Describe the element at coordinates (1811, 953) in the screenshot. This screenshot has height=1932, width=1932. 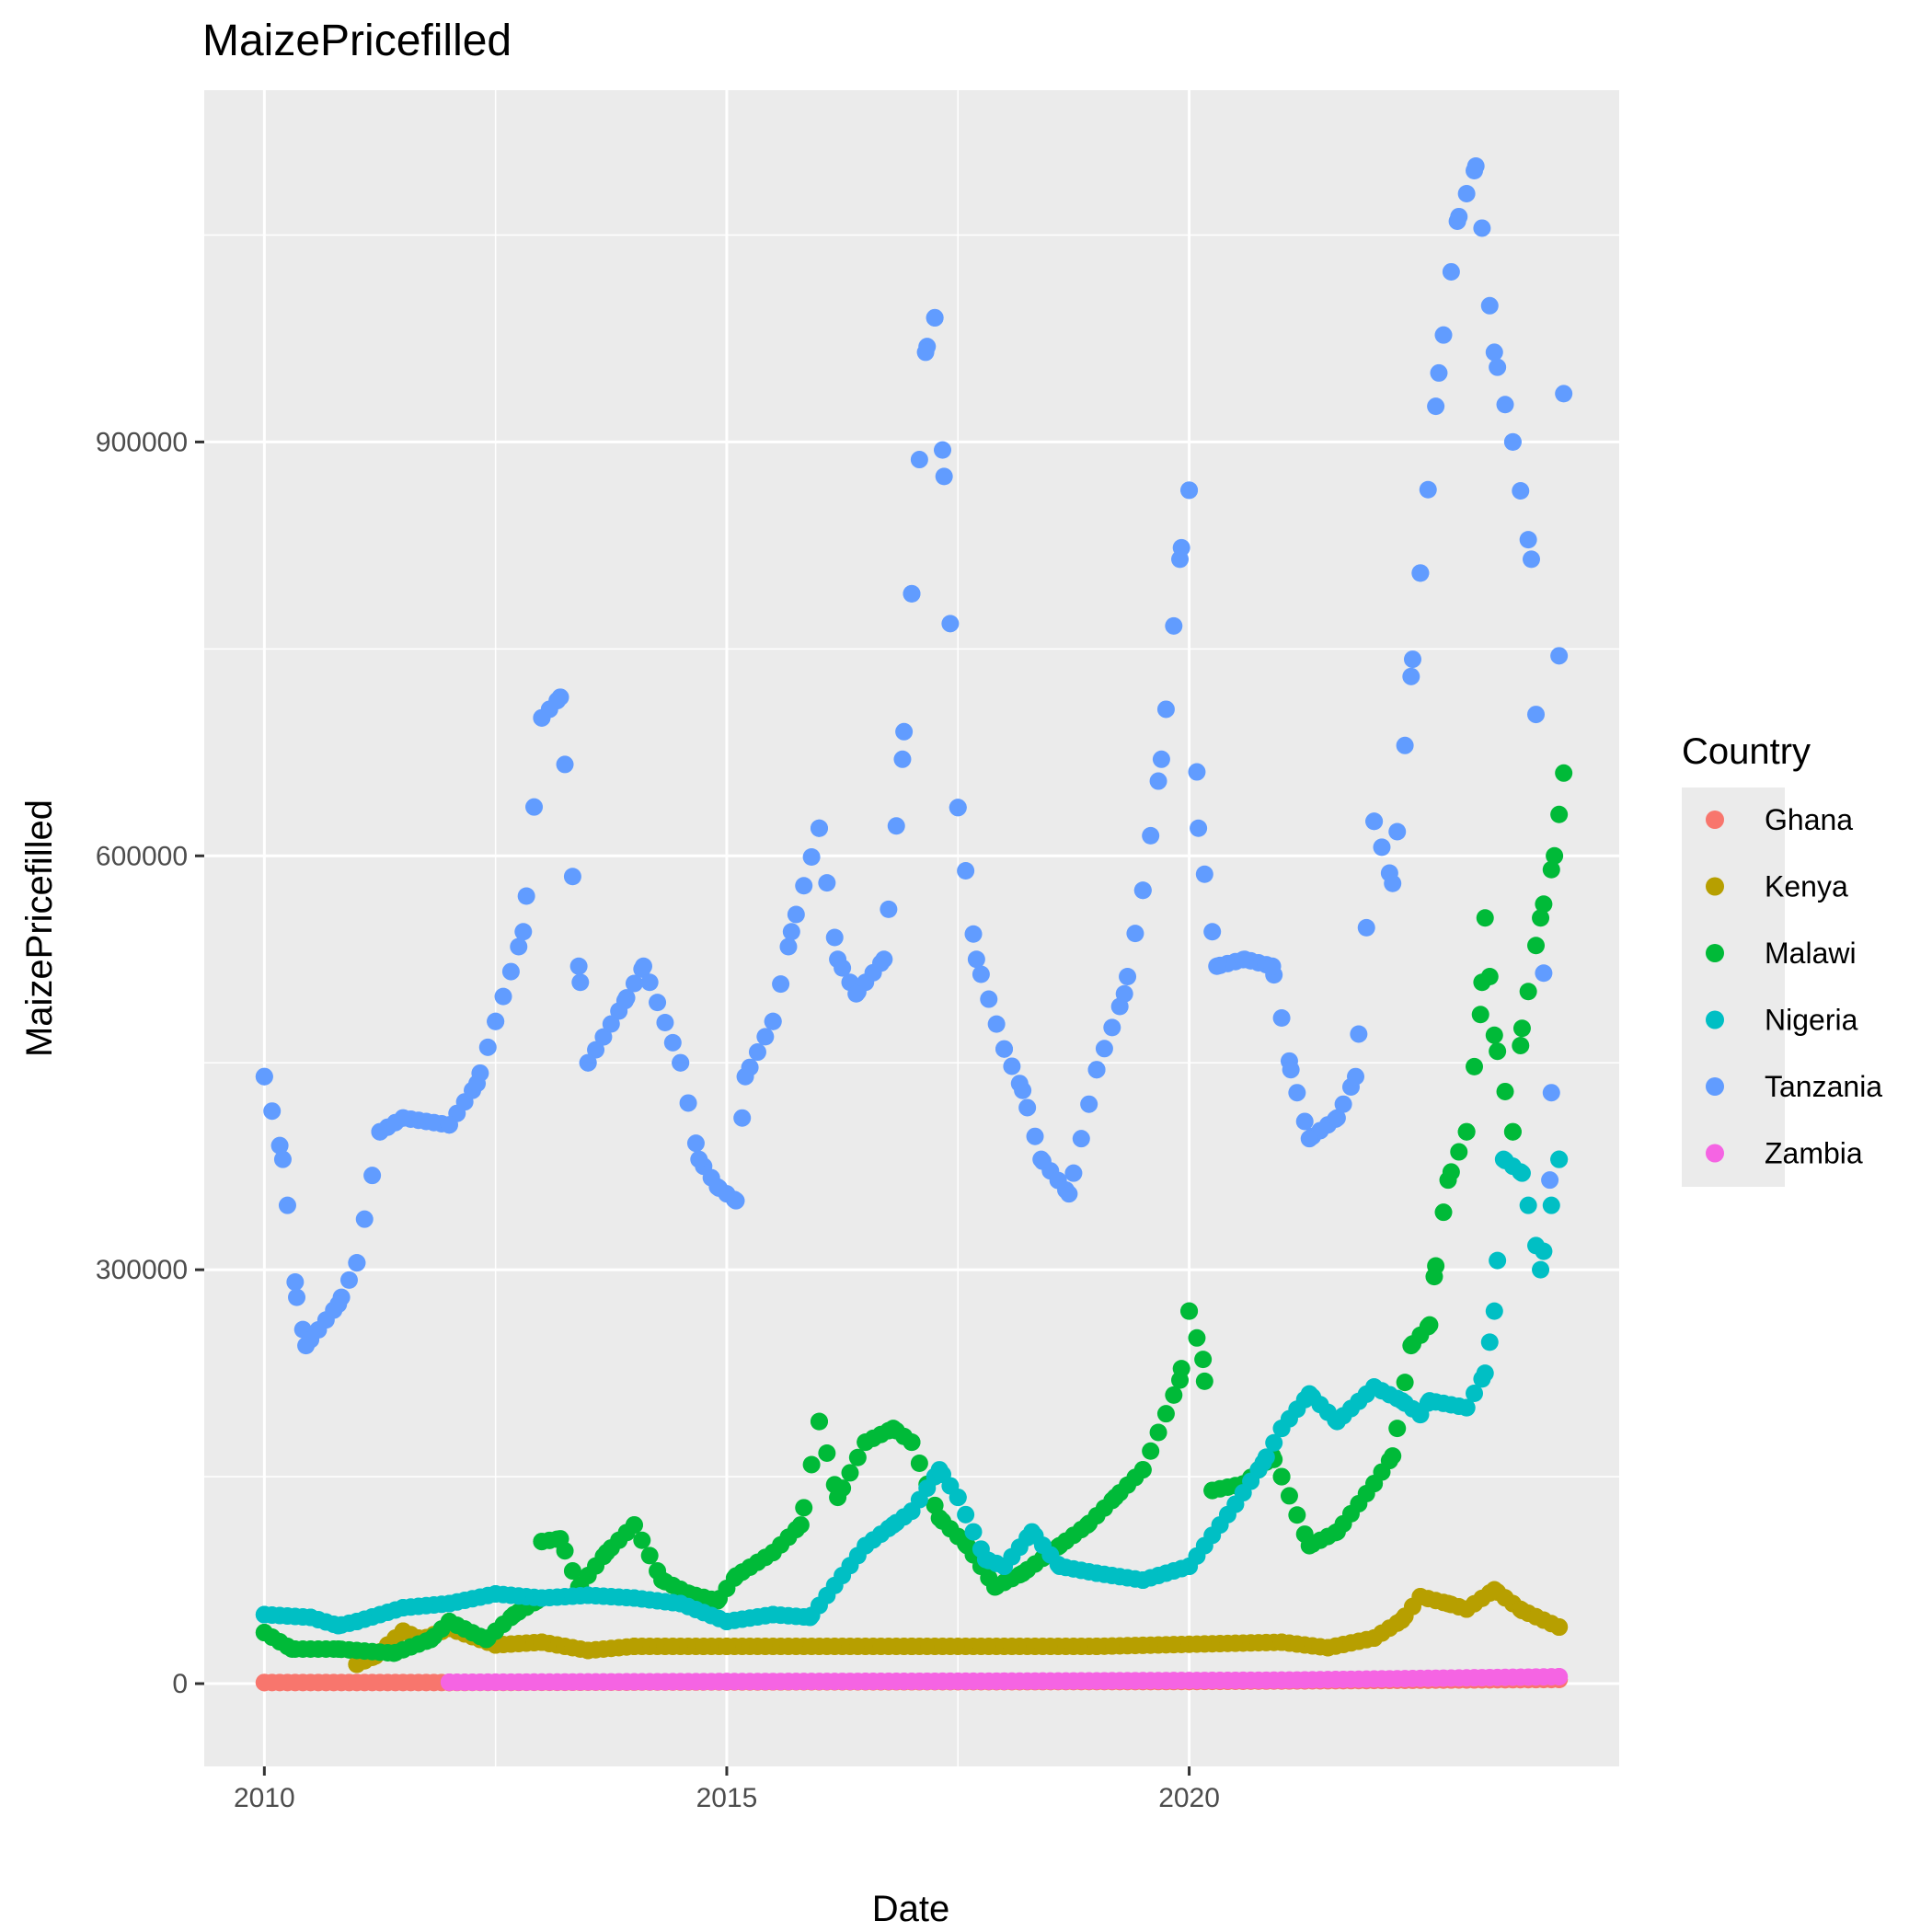
I see `legend-label: Malawi` at that location.